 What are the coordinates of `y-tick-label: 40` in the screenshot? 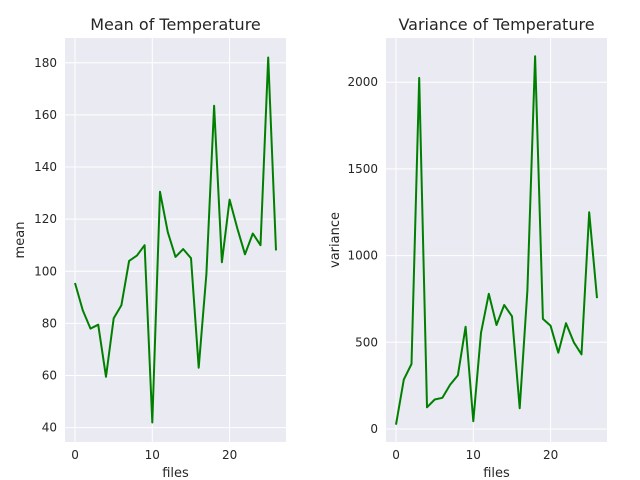 It's located at (49, 428).